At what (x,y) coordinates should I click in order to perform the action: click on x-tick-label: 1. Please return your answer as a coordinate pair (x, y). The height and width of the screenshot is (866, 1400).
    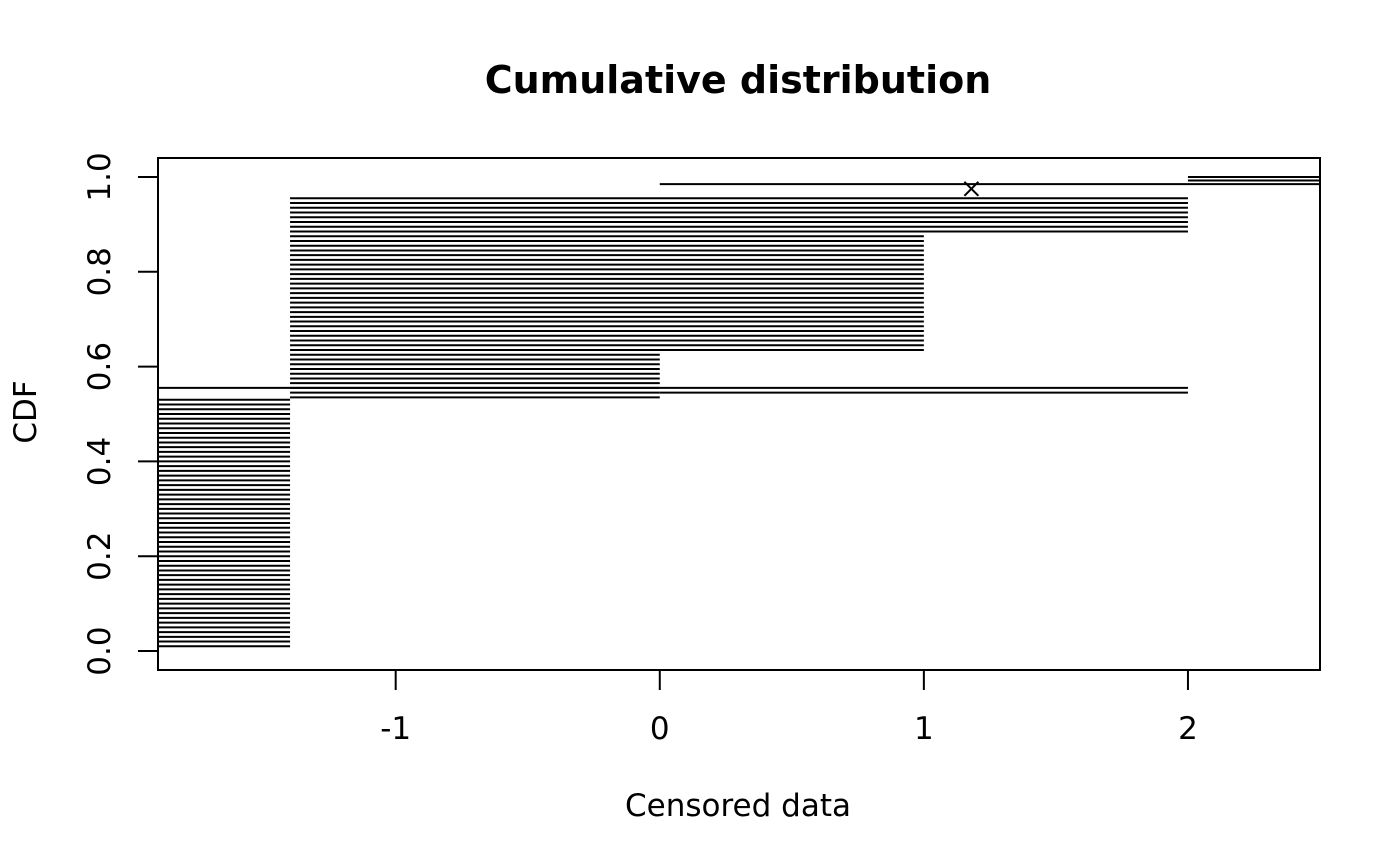
    Looking at the image, I should click on (924, 729).